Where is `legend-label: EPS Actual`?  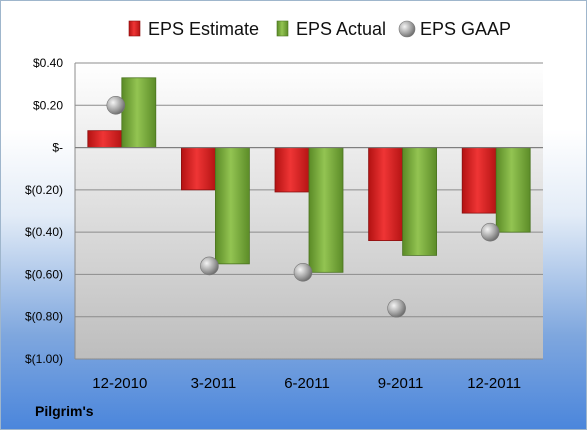
legend-label: EPS Actual is located at coordinates (341, 29).